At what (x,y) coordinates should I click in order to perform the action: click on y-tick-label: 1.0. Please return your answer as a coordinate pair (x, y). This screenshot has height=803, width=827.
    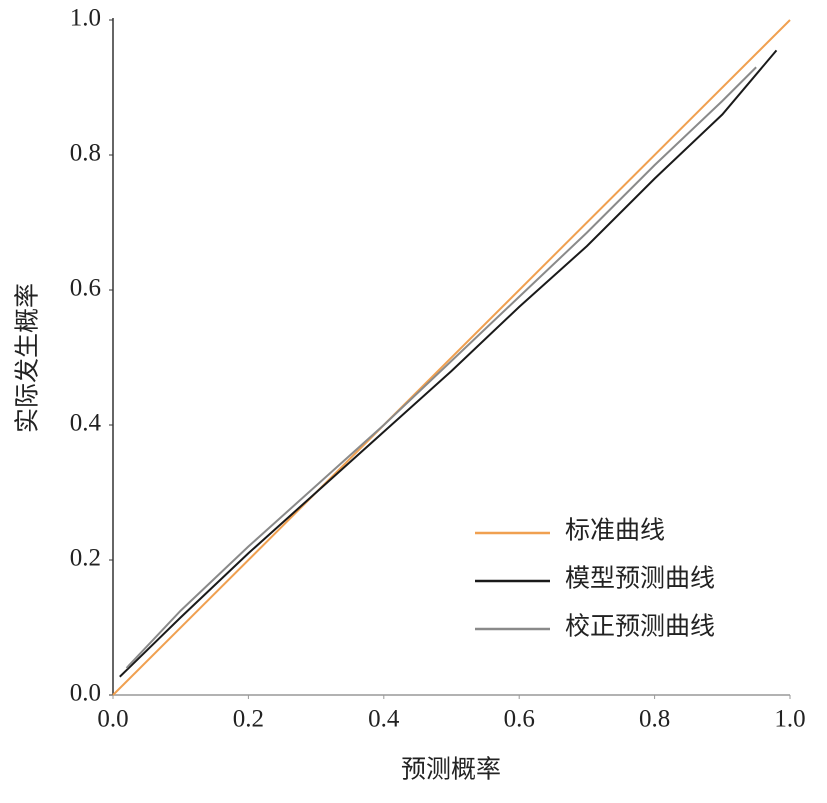
    Looking at the image, I should click on (85, 18).